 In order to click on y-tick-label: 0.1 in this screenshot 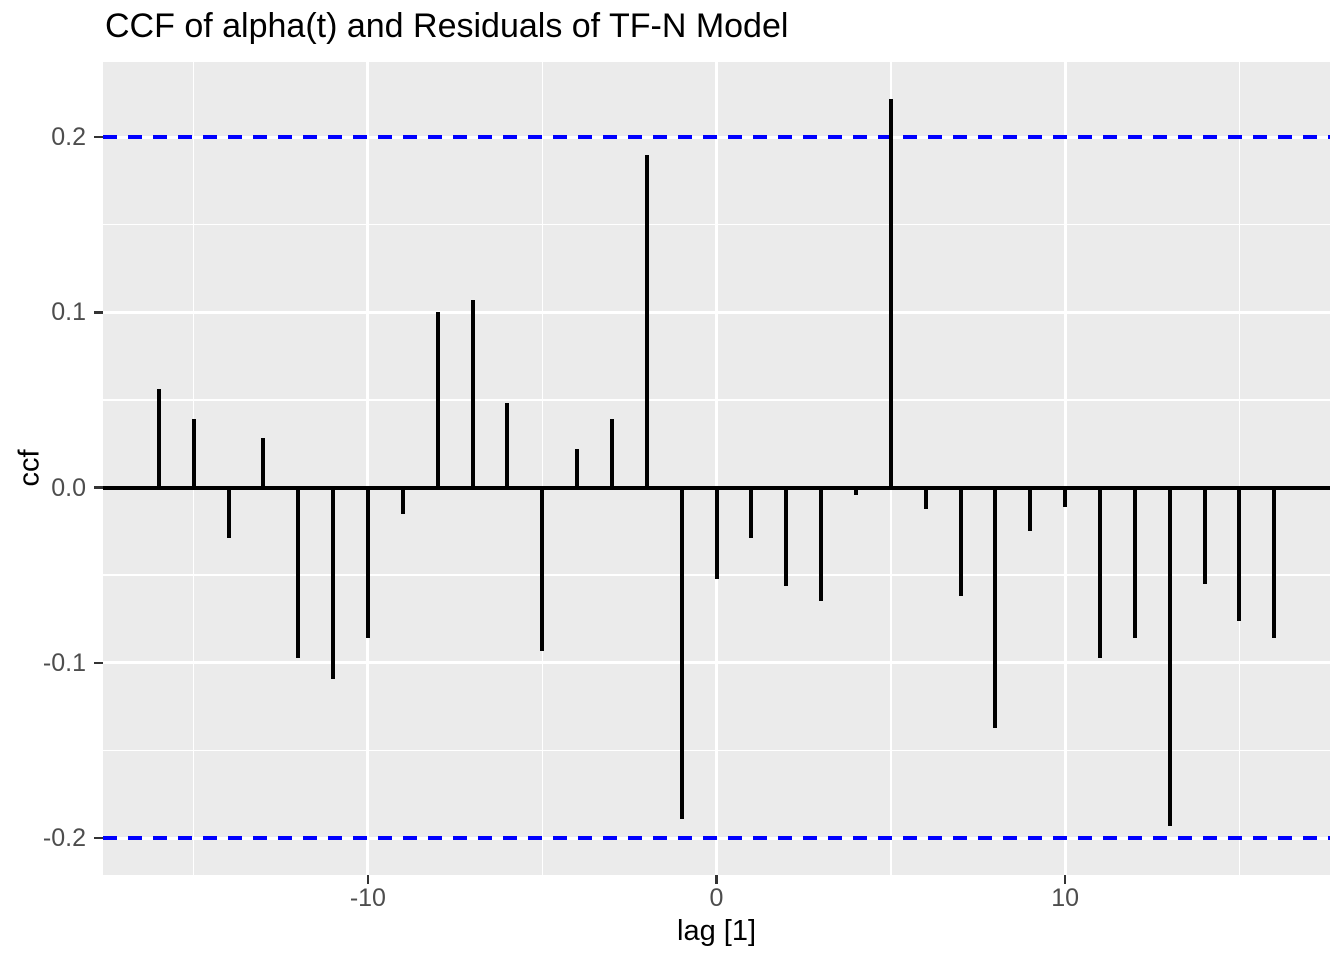, I will do `click(68, 312)`.